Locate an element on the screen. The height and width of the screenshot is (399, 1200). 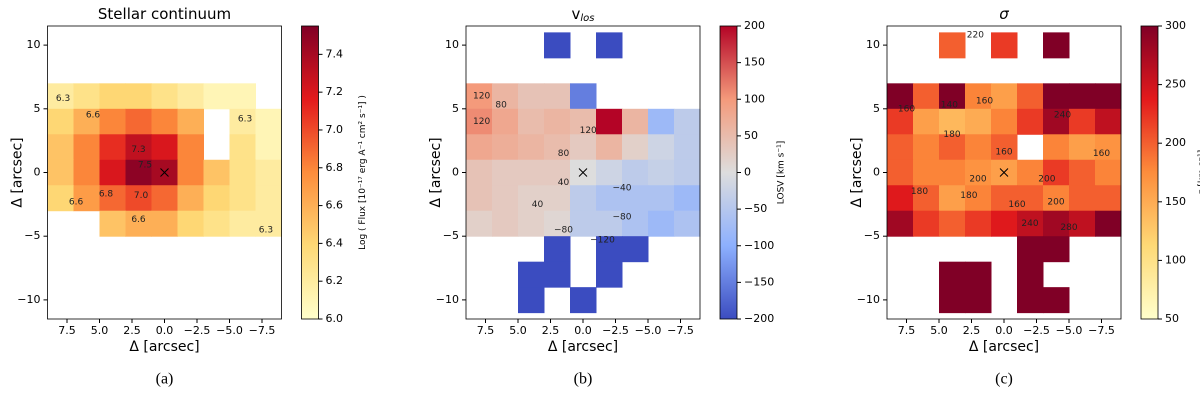
title-text: σ is located at coordinates (1004, 14).